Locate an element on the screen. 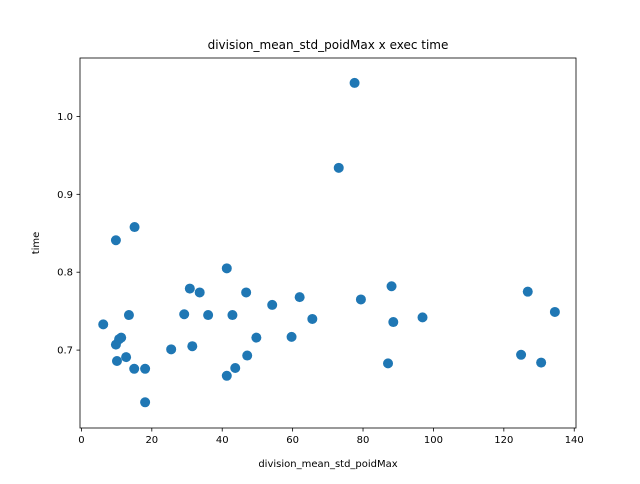  y-axis-ticks: 0.7 0.8 0.9 1.0 is located at coordinates (68, 234).